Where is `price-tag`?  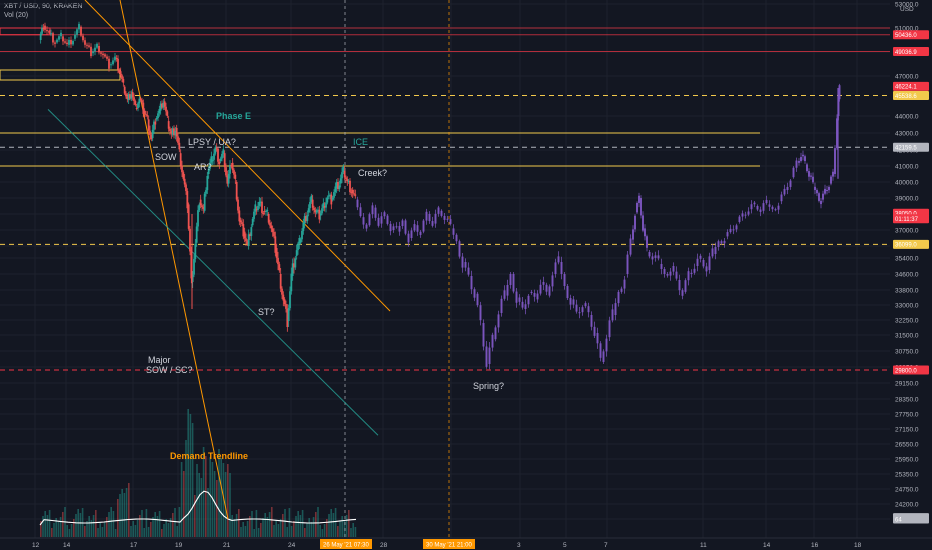
price-tag is located at coordinates (911, 35).